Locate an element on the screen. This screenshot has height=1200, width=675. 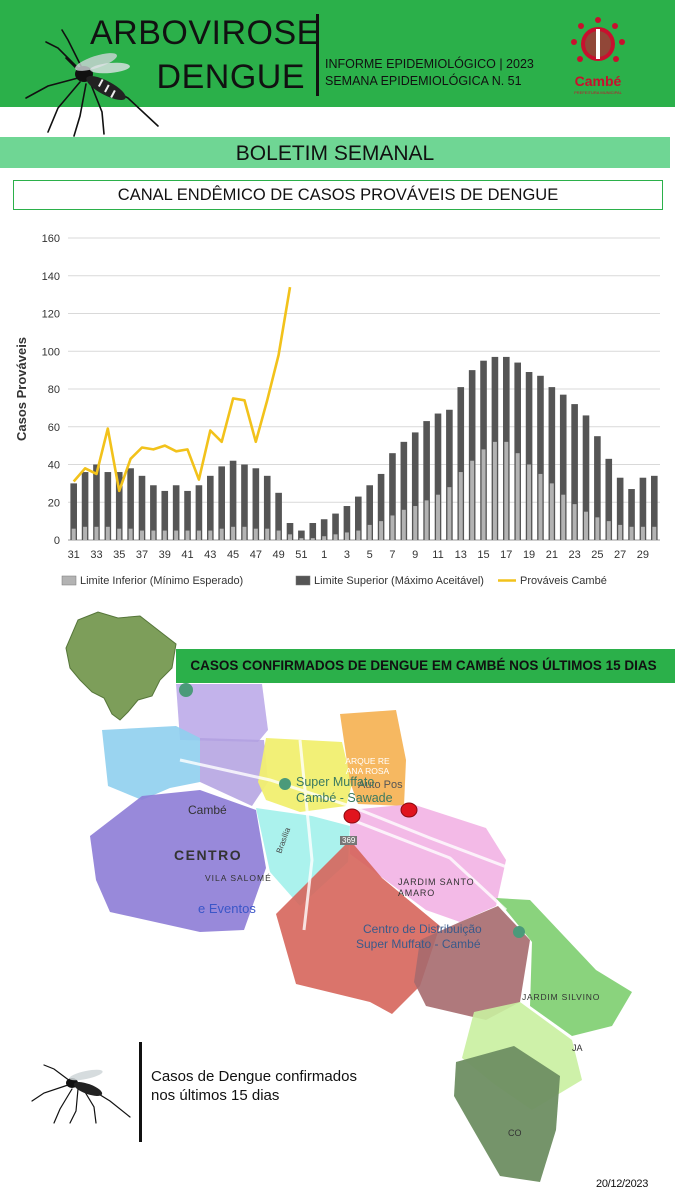
district-jardim-silvino is located at coordinates (564, 967).